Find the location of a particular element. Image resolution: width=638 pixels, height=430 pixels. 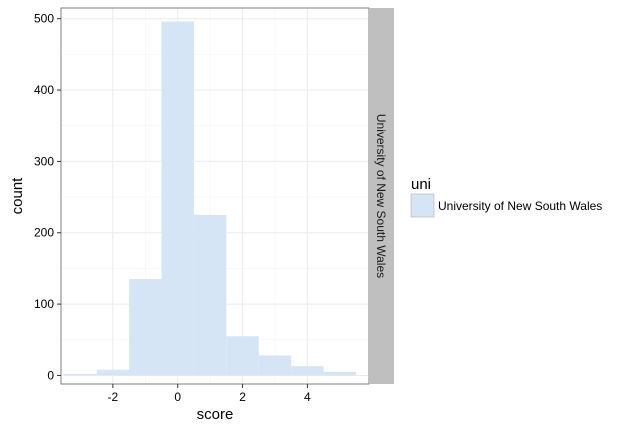

y-axis-ticks: 0 100 200 300 400 500 is located at coordinates (47, 197).